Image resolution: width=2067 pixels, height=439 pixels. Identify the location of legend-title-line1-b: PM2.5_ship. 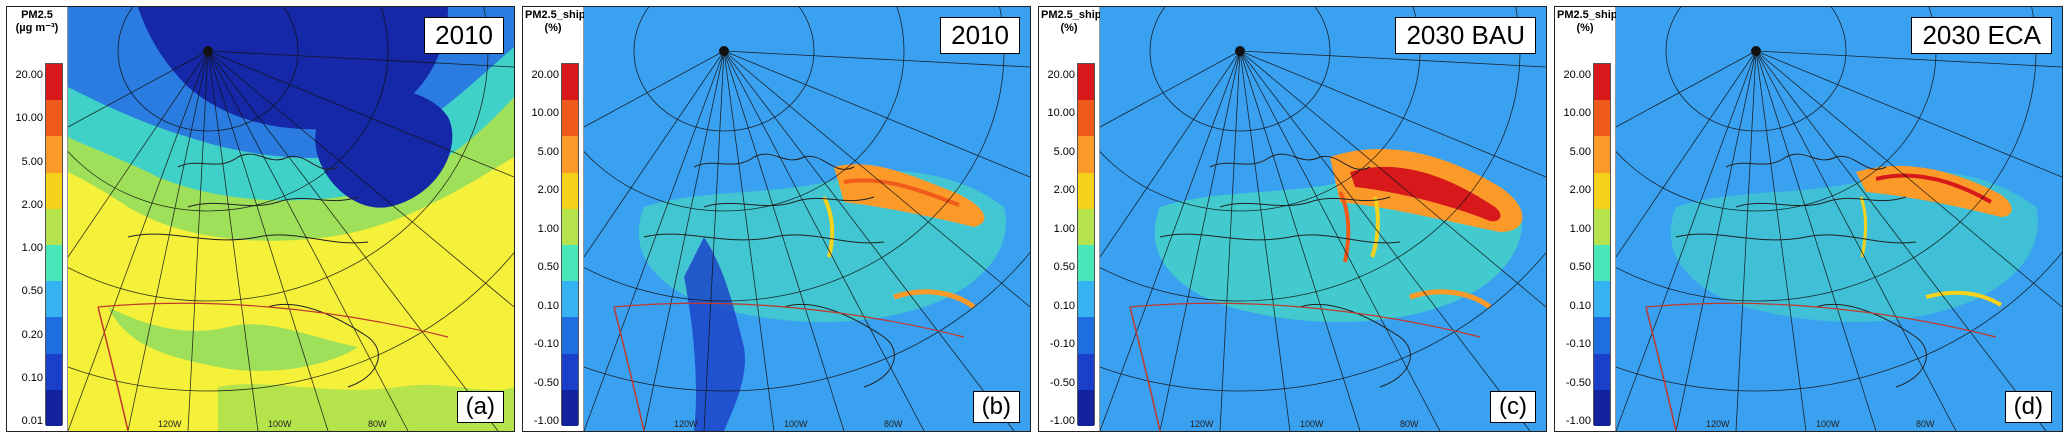
(555, 15).